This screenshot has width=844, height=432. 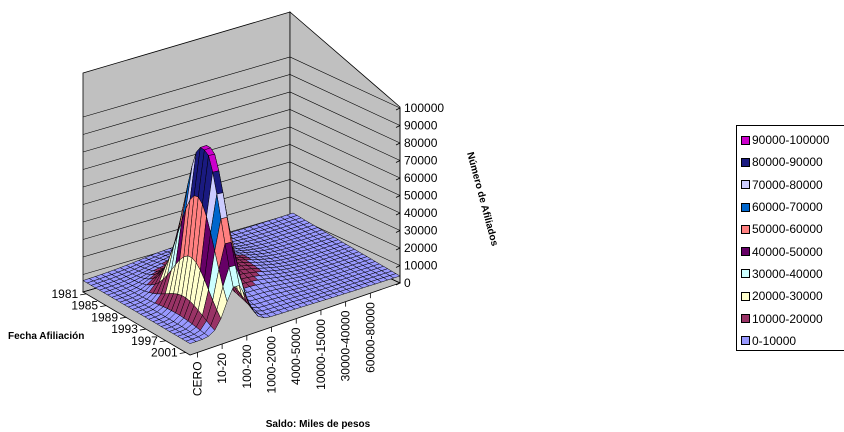 I want to click on y-tick-label: 1993, so click(x=124, y=329).